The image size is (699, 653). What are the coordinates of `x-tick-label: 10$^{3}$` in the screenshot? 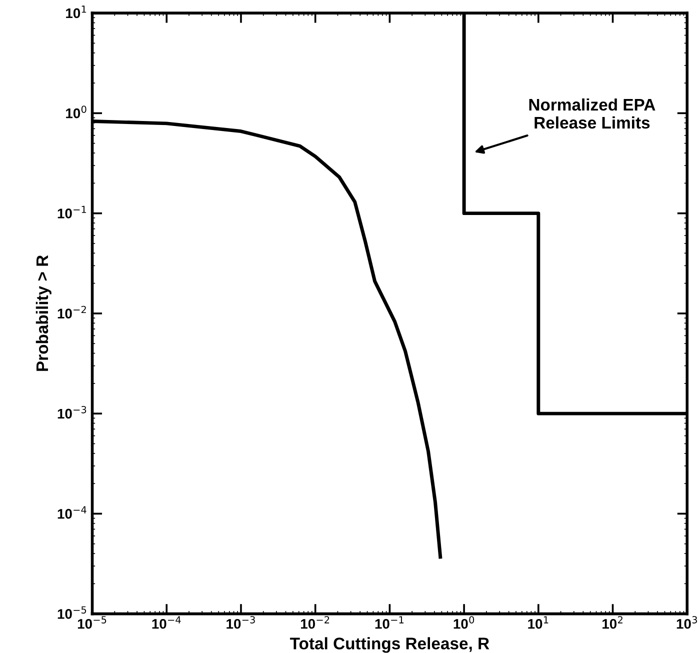 It's located at (686, 622).